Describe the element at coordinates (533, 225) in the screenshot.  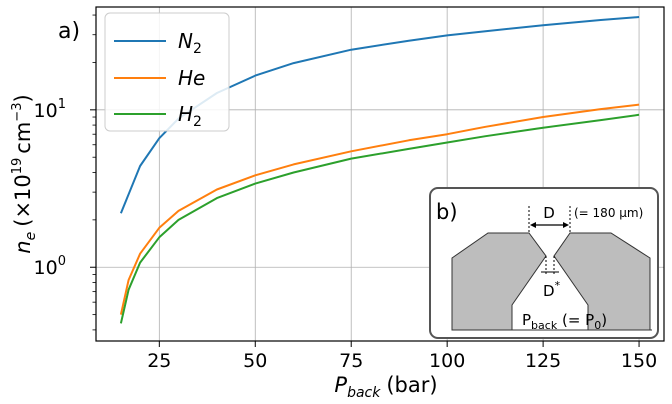
I see `d-arrowhead-left` at that location.